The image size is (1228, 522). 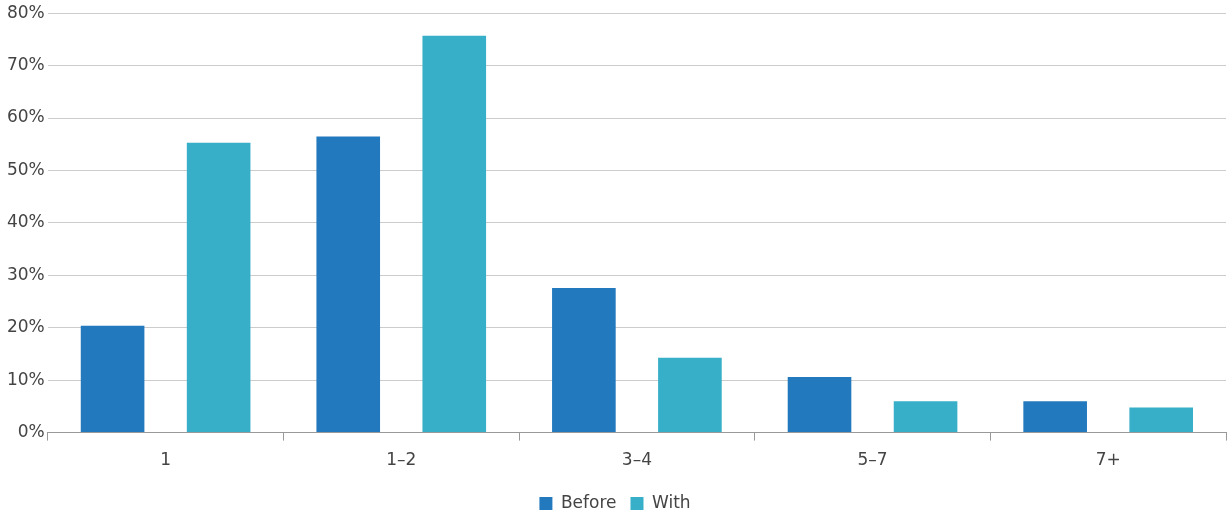 I want to click on y-tick-label: 70%, so click(x=25, y=64).